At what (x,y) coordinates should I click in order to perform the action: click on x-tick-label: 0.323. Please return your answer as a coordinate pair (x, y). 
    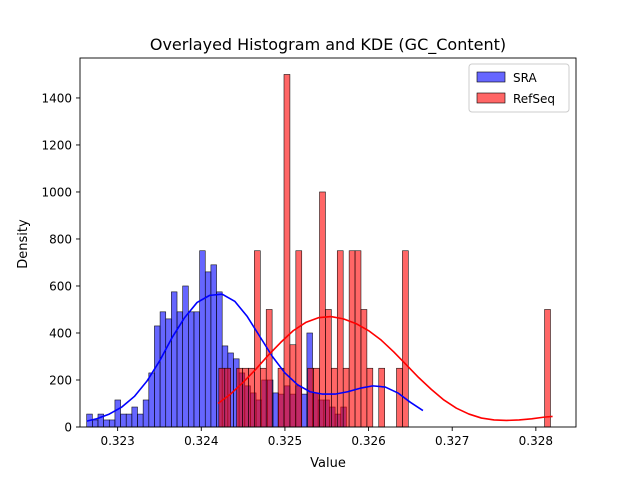
    Looking at the image, I should click on (117, 441).